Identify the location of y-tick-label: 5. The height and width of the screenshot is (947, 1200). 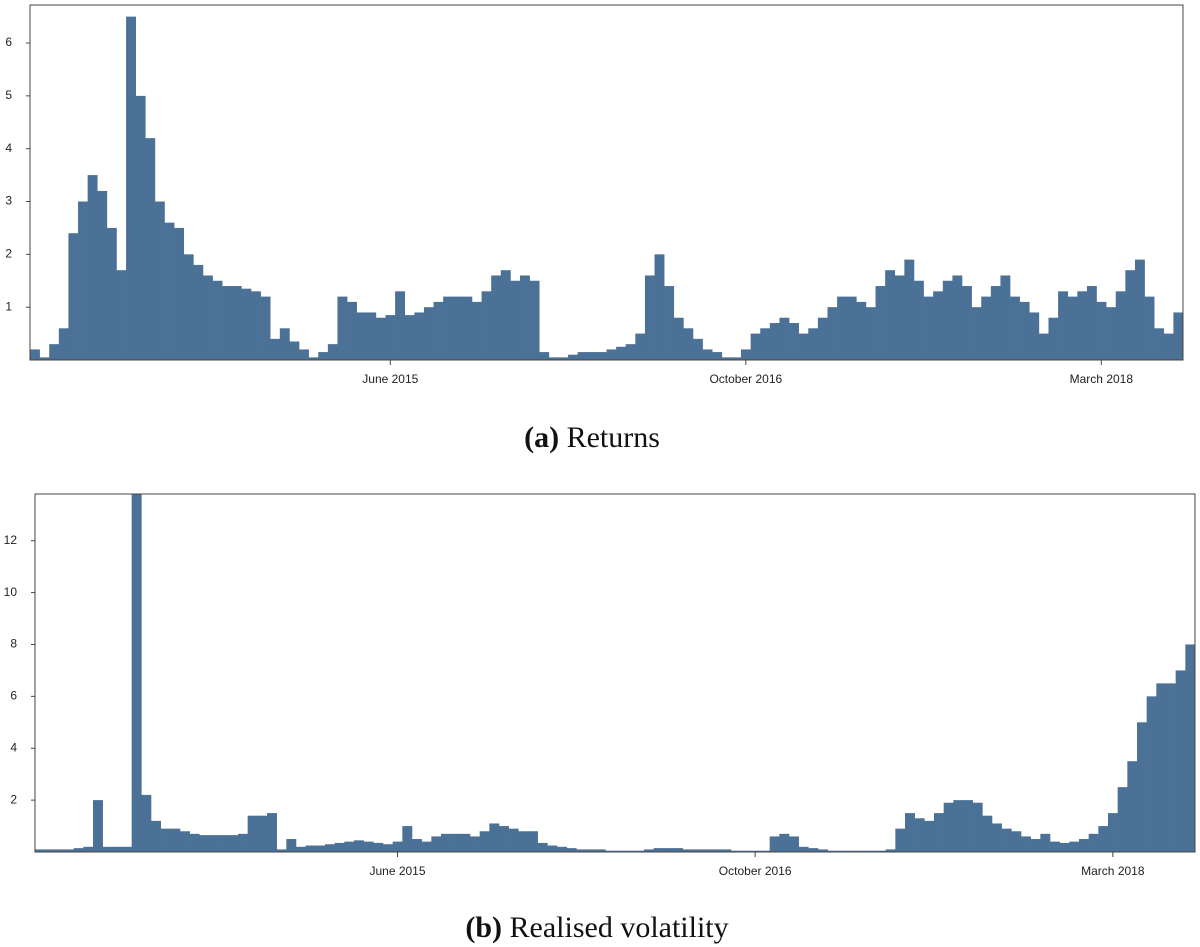
(8, 95).